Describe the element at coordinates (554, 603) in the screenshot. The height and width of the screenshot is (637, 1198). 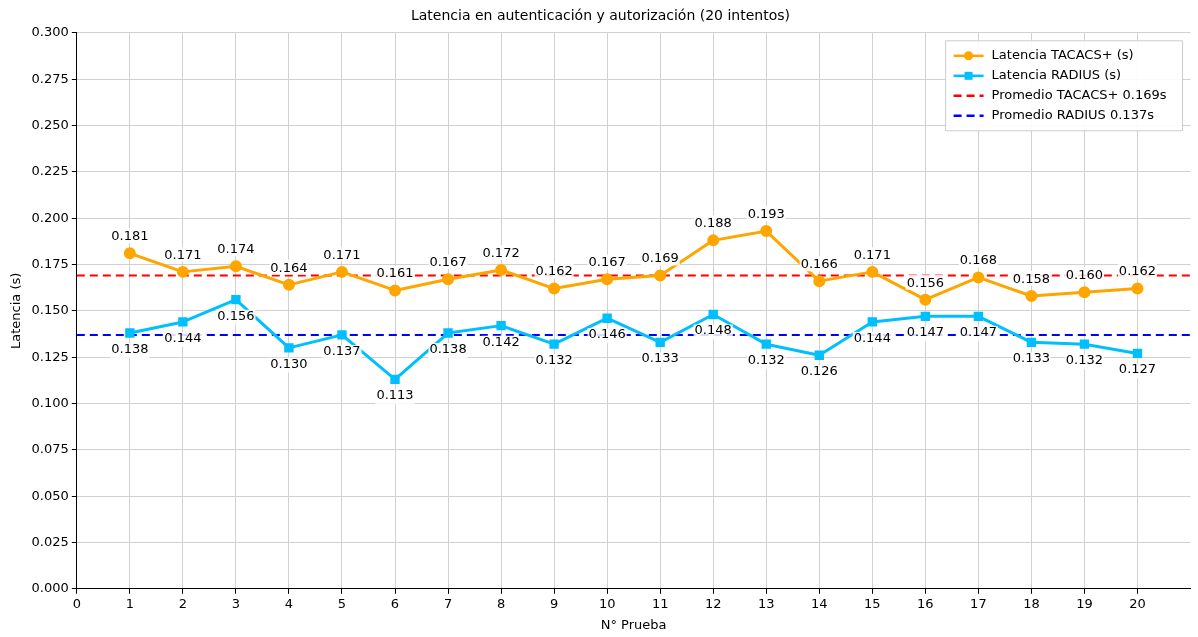
I see `x-tick-label: 9` at that location.